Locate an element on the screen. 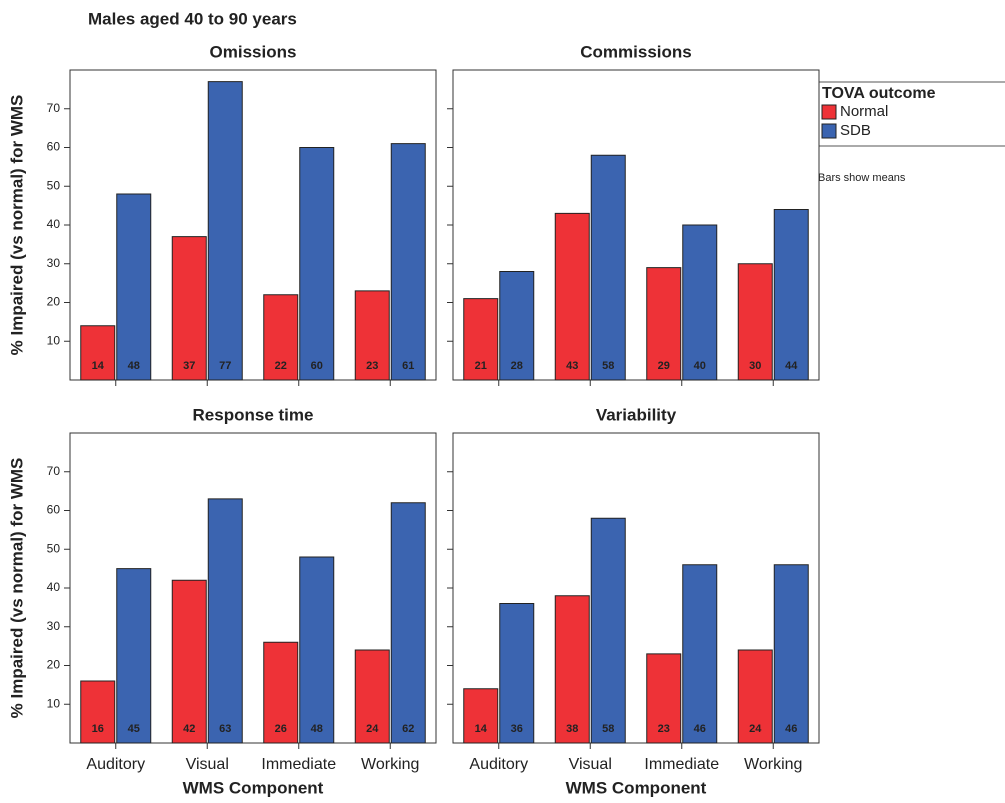 The width and height of the screenshot is (1005, 803). value-label: 62 is located at coordinates (408, 729).